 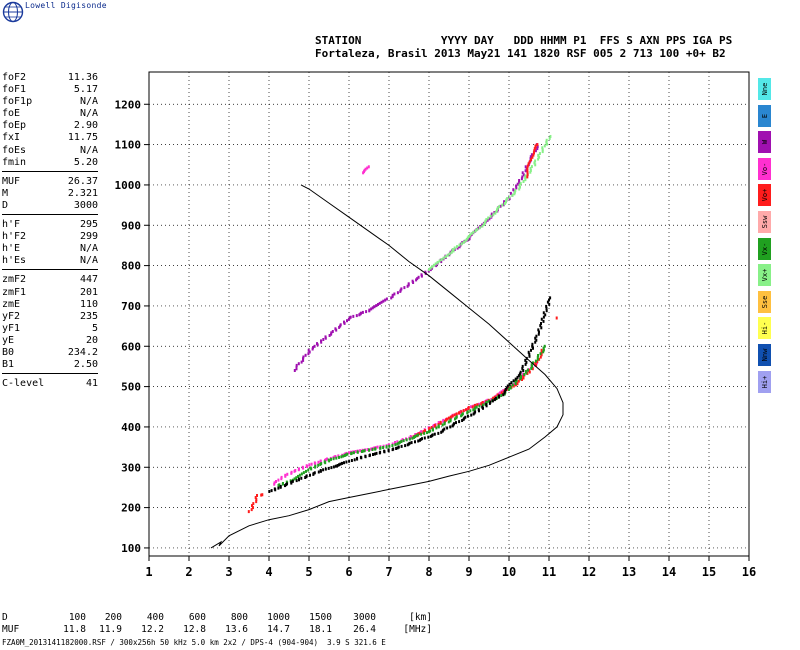 I want to click on param-label: fmin, so click(x=14, y=162).